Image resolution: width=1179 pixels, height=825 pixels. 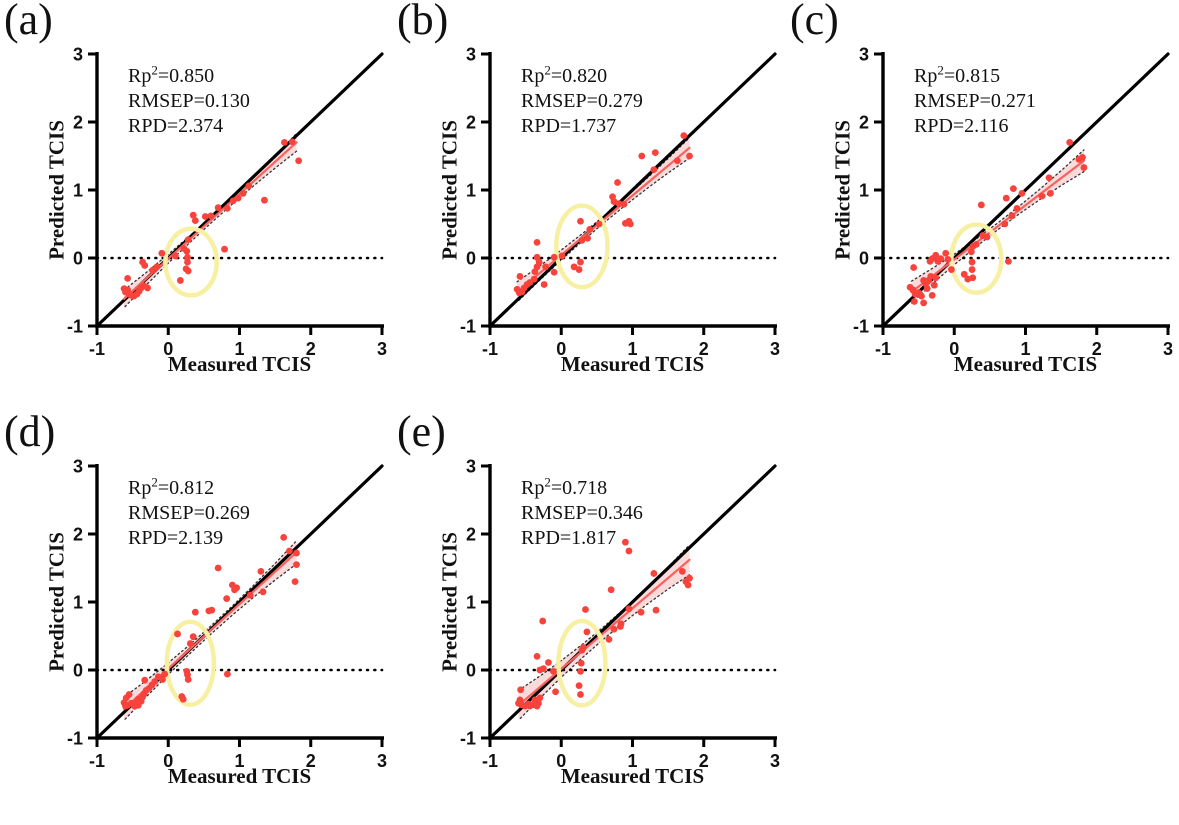 What do you see at coordinates (582, 101) in the screenshot?
I see `rmsep-line: RMSEP=0.279` at bounding box center [582, 101].